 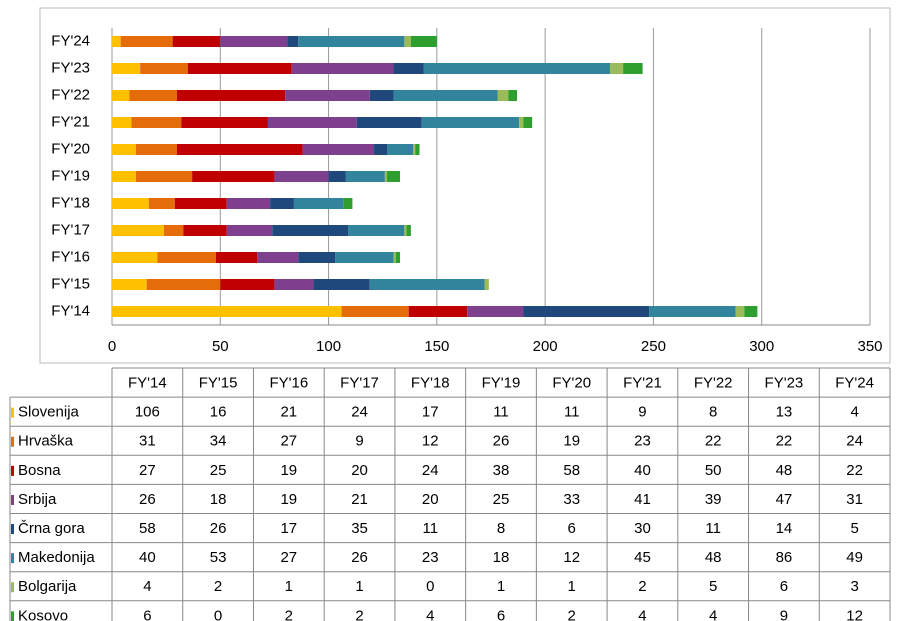 What do you see at coordinates (218, 528) in the screenshot?
I see `table-cell: 26` at bounding box center [218, 528].